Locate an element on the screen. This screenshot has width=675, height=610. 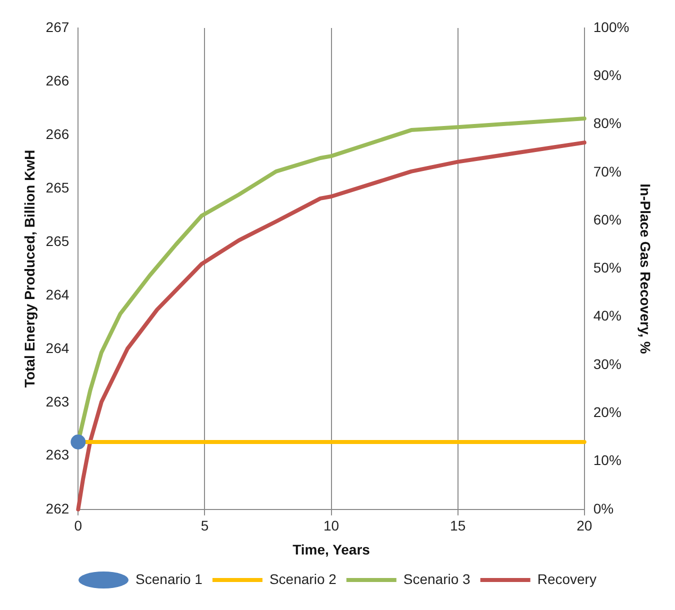
y2-tick-label: 80% is located at coordinates (607, 123).